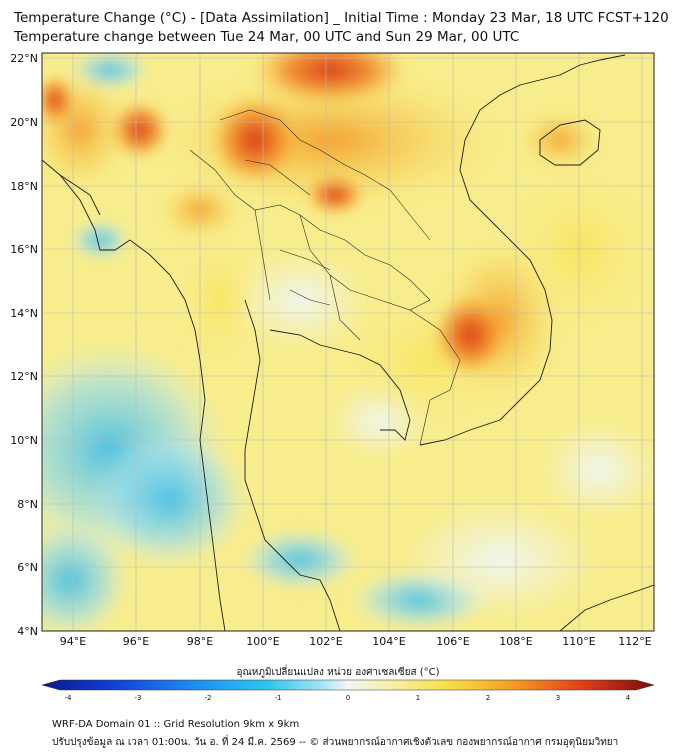  Describe the element at coordinates (24, 249) in the screenshot. I see `lat-label: 16°N` at that location.